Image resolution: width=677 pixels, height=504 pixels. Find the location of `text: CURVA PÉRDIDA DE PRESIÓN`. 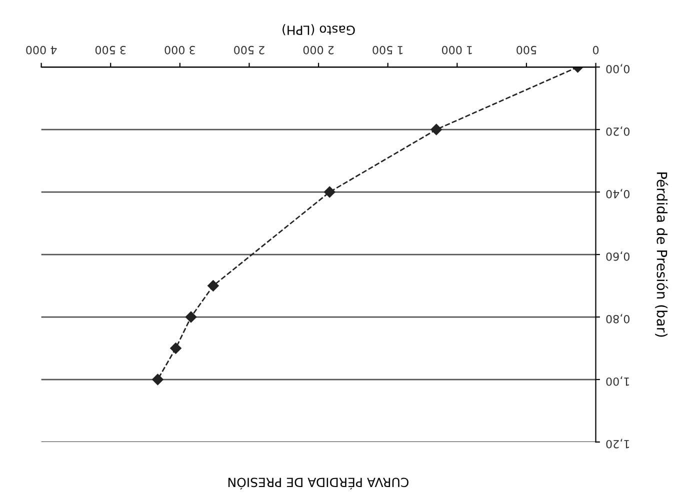

text: CURVA PÉRDIDA DE PRESIÓN is located at coordinates (318, 484).